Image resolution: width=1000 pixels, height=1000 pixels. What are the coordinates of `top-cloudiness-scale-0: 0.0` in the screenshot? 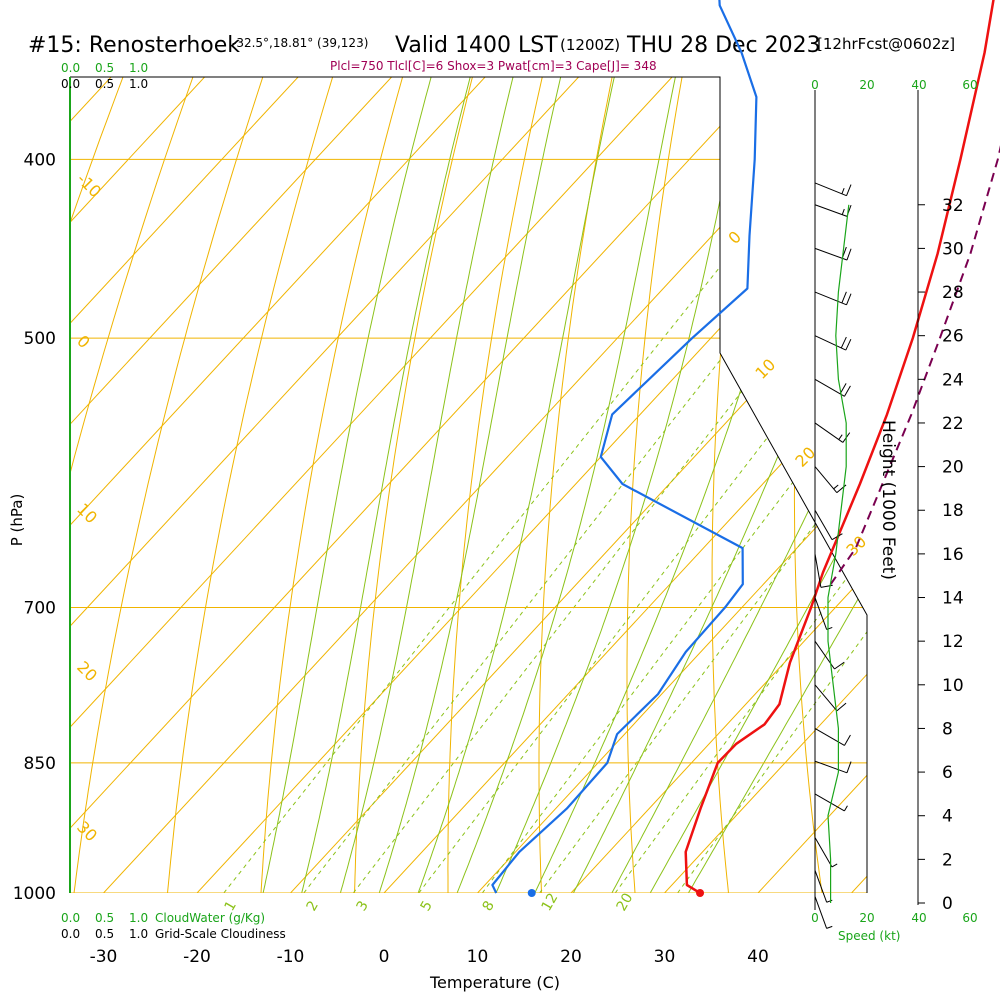 It's located at (70, 84).